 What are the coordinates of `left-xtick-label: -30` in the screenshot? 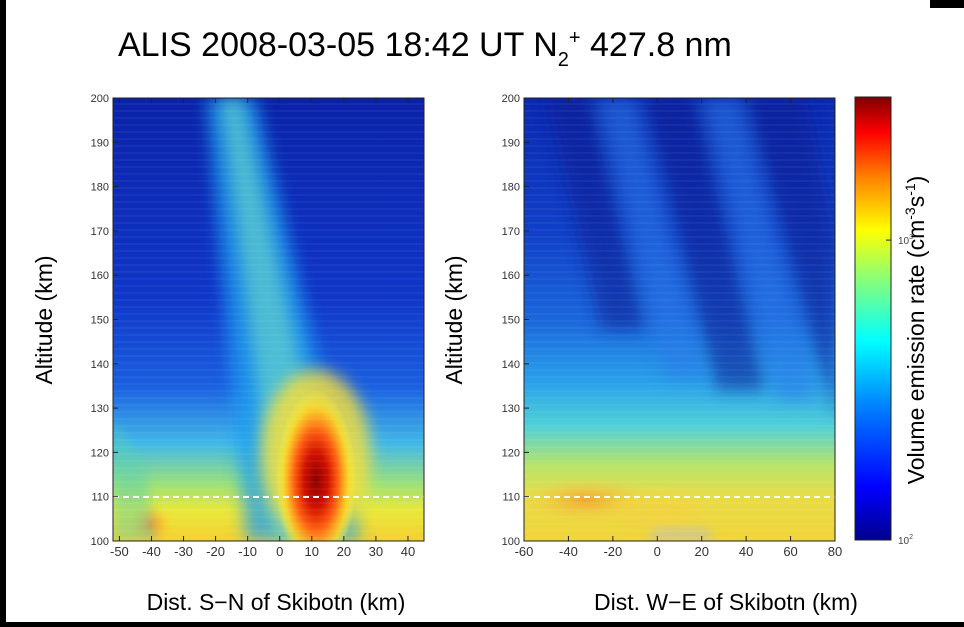 It's located at (183, 551).